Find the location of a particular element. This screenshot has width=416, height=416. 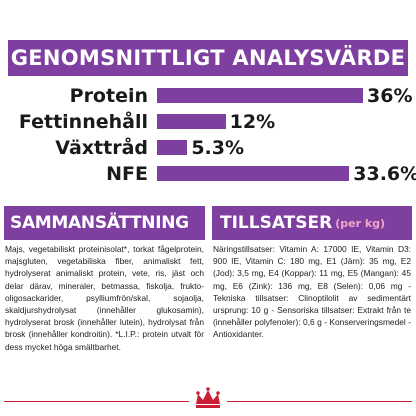

analysis-value: 33.6% is located at coordinates (384, 174).